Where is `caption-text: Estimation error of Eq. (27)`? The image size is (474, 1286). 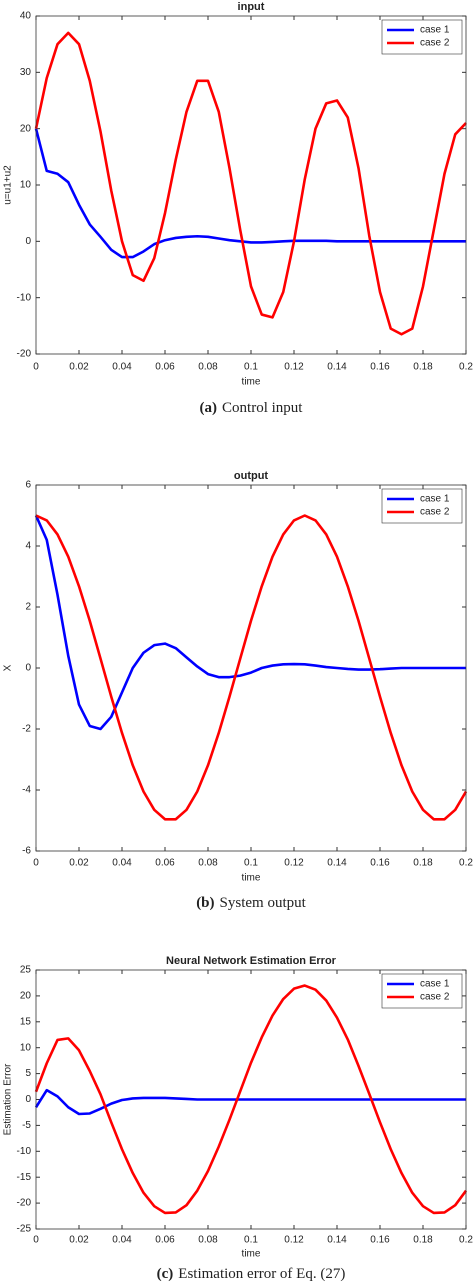
caption-text: Estimation error of Eq. (27) is located at coordinates (261, 1274).